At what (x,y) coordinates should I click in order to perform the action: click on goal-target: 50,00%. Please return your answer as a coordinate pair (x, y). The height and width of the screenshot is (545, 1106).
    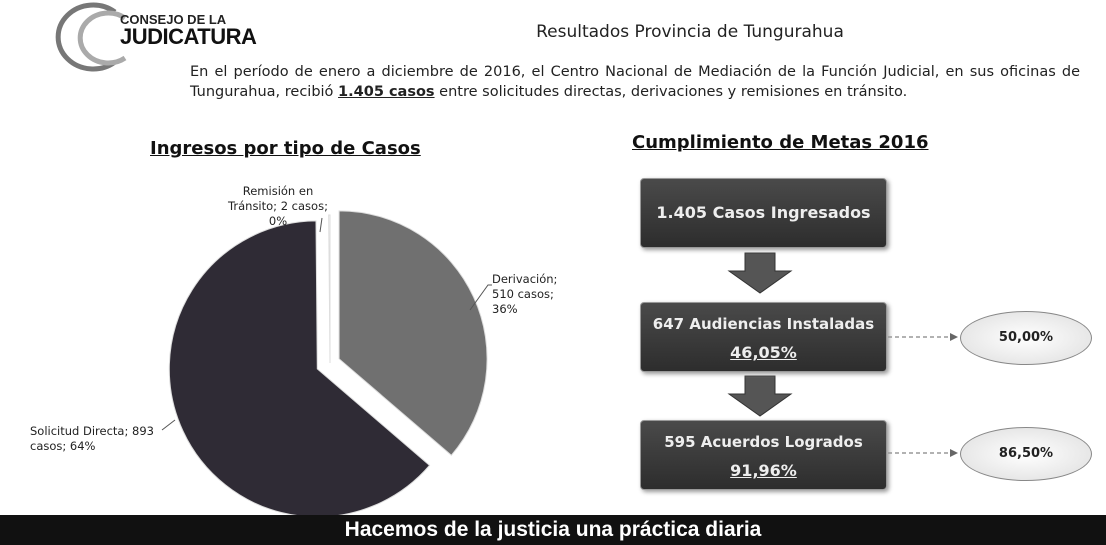
    Looking at the image, I should click on (1026, 338).